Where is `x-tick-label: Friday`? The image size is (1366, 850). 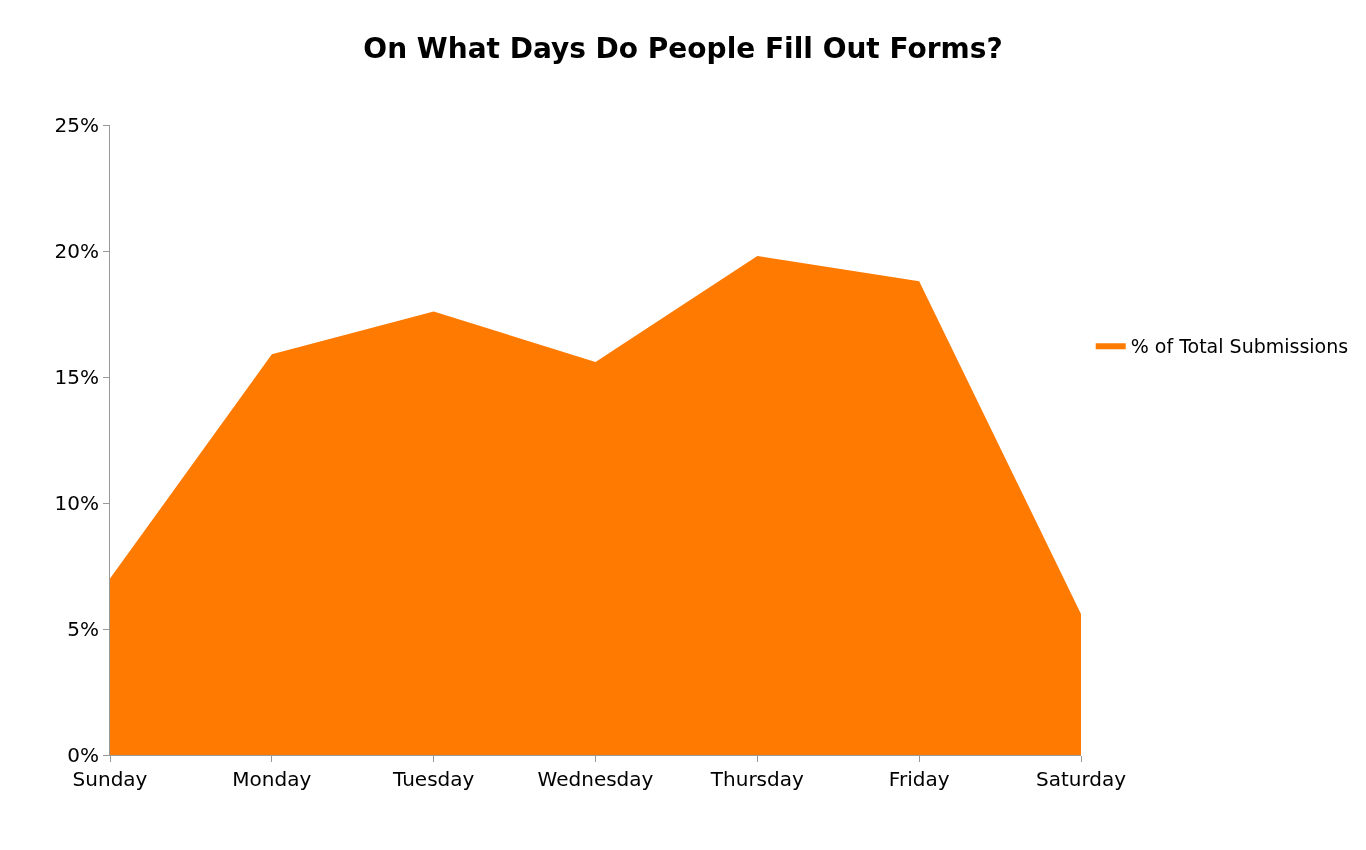
x-tick-label: Friday is located at coordinates (919, 779).